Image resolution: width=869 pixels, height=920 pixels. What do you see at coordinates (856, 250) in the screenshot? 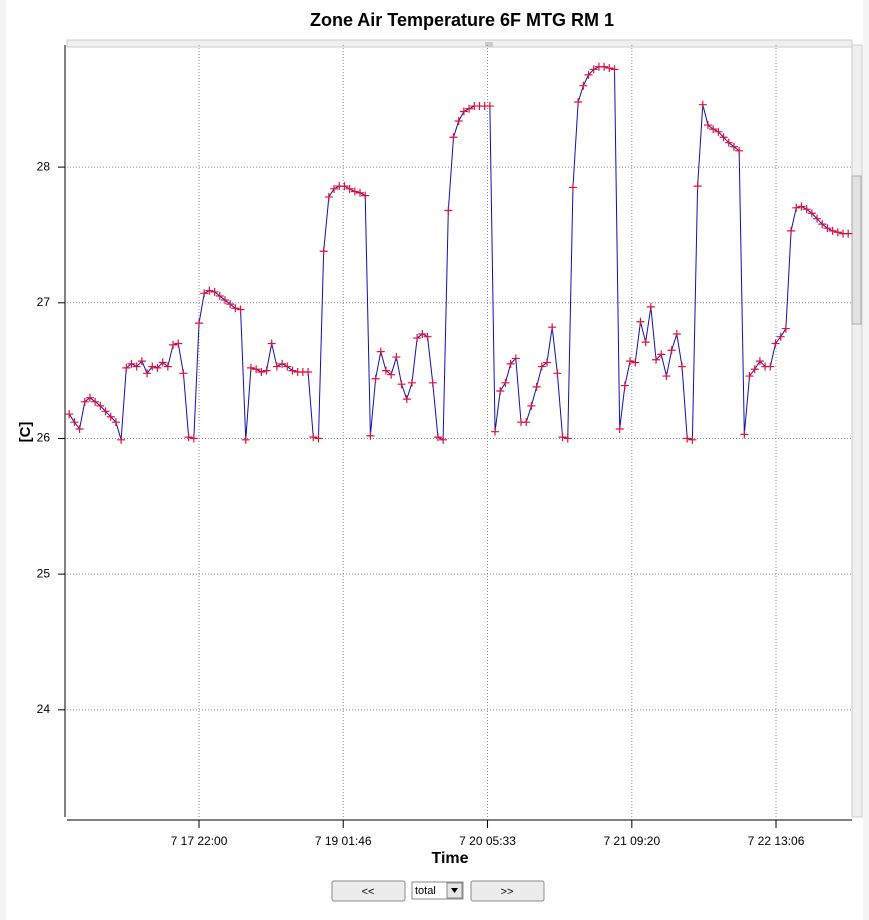
I see `right-scroll-thumb` at bounding box center [856, 250].